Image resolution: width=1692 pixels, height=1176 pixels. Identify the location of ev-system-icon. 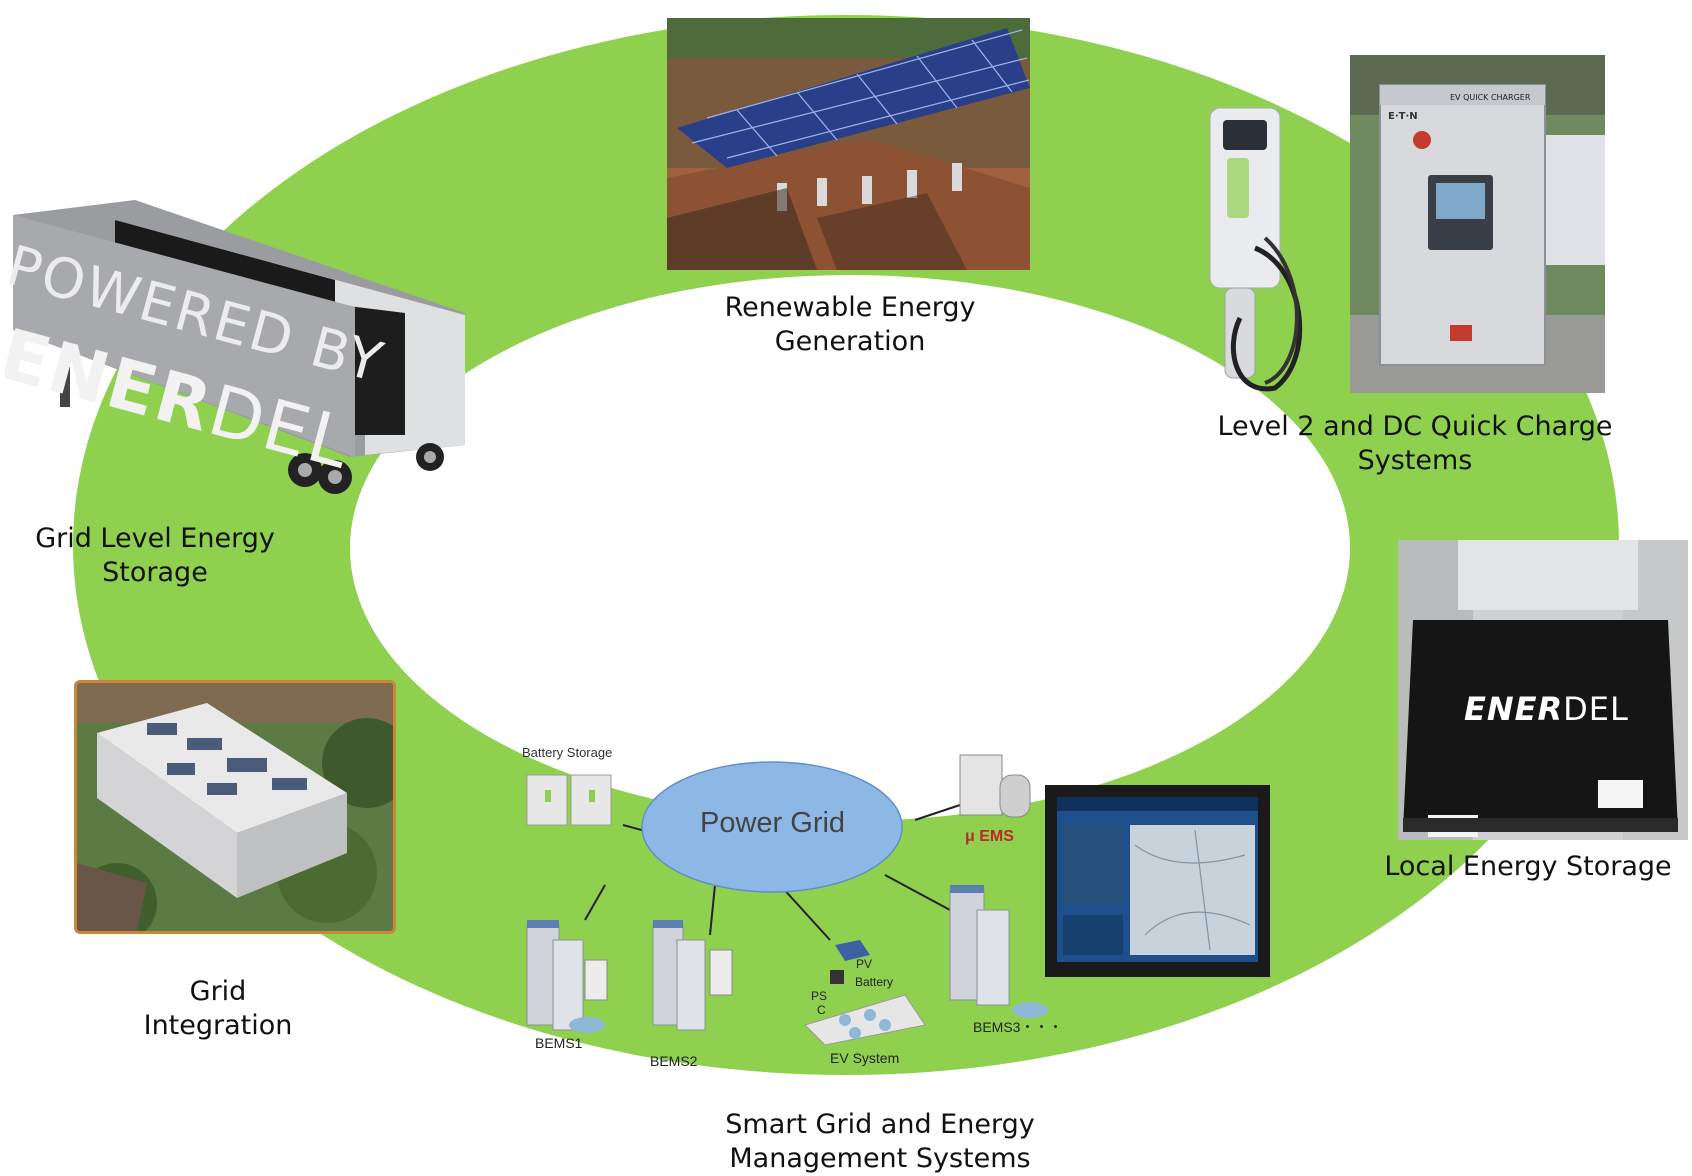
(865, 993).